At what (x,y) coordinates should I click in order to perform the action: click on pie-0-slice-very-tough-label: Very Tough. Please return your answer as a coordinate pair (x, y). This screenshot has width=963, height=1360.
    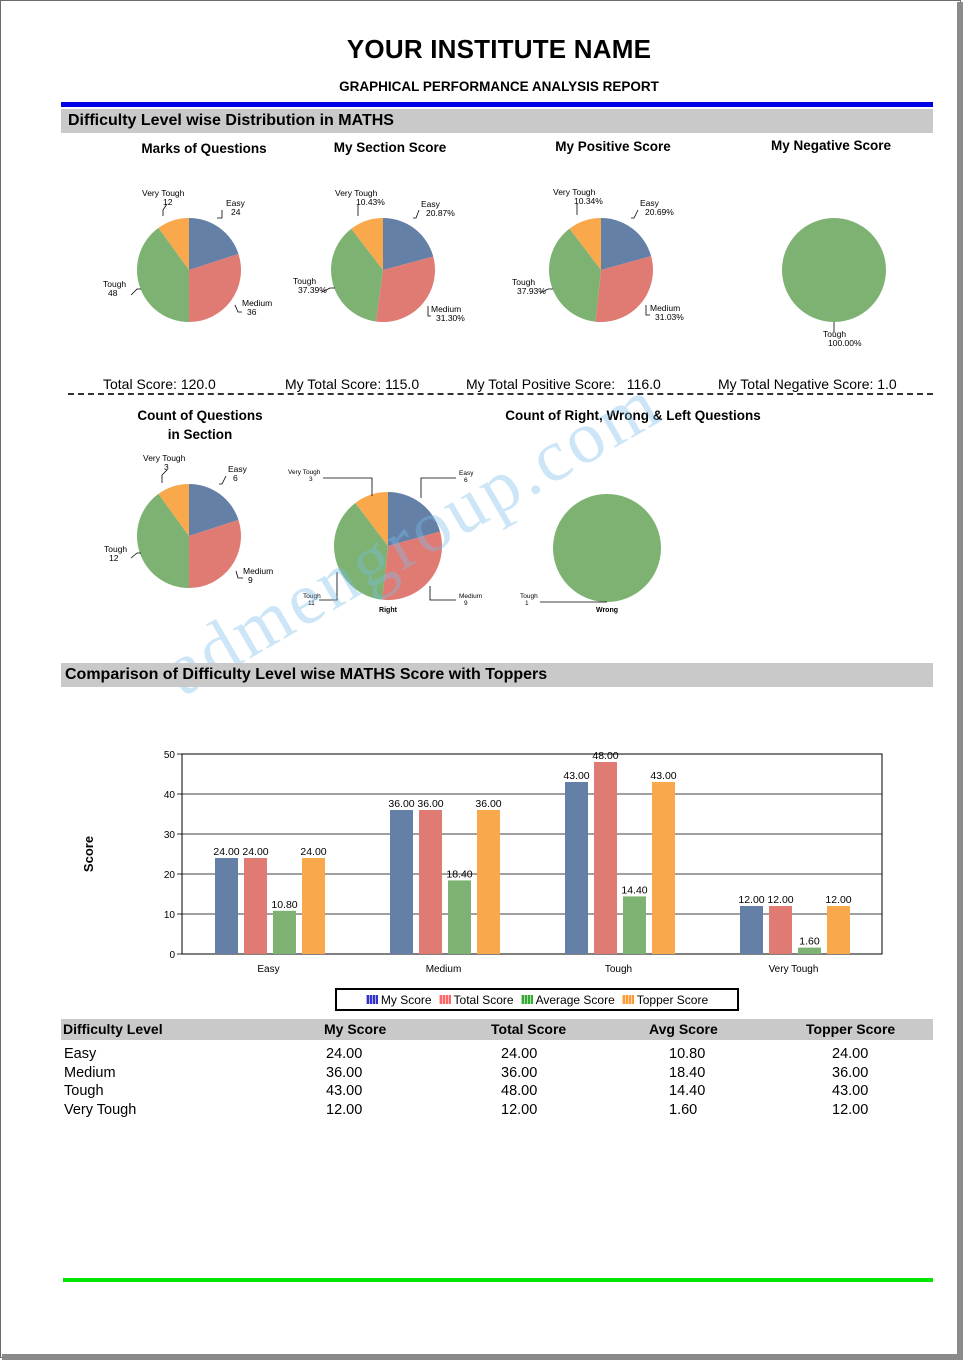
    Looking at the image, I should click on (163, 193).